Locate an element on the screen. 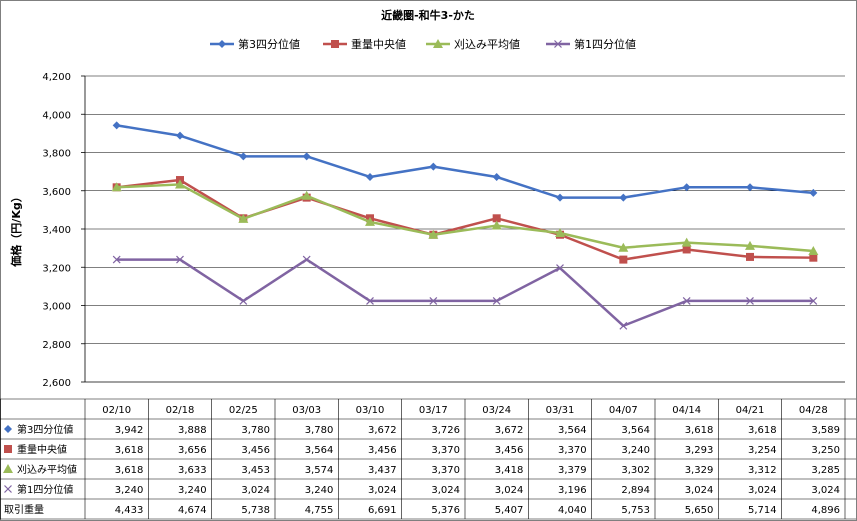 Image resolution: width=857 pixels, height=521 pixels. y-tick-label: 3,800 is located at coordinates (56, 154).